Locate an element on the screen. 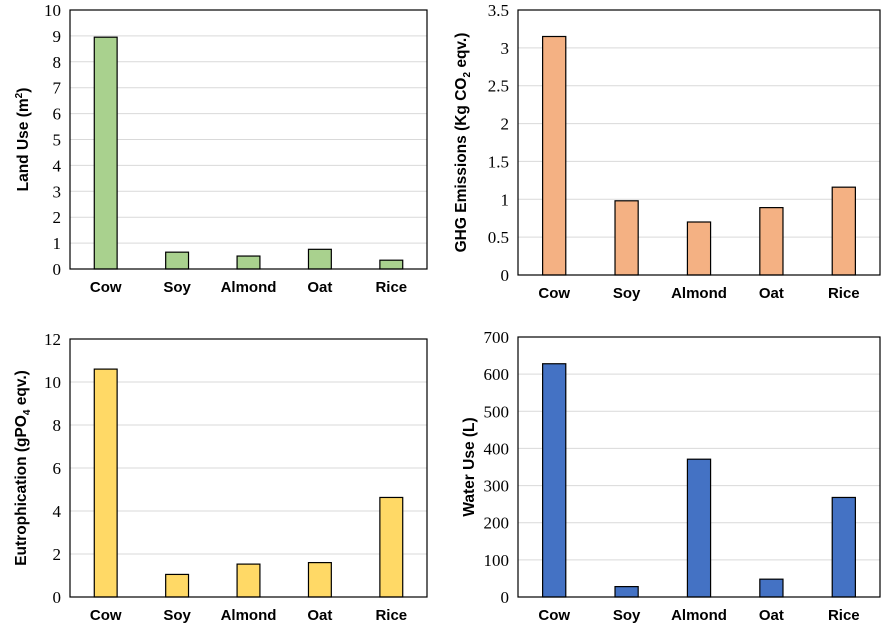 The image size is (892, 632). y-tick-label: 300 is located at coordinates (497, 486).